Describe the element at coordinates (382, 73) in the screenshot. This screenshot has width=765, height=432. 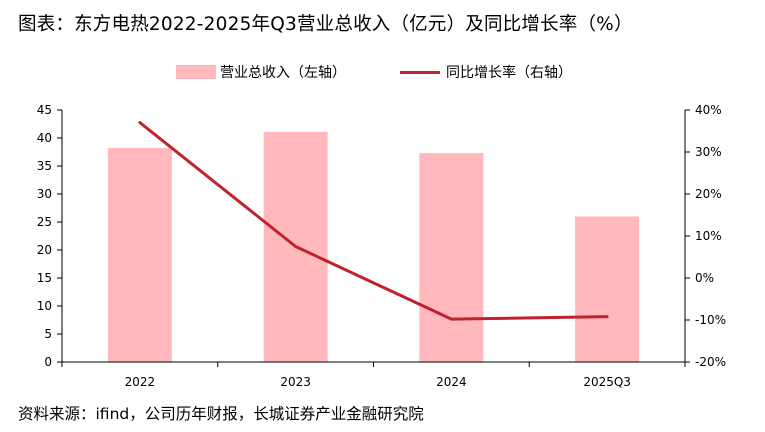
I see `legend: 营业总收入（左轴） 同比增长率（右轴）` at that location.